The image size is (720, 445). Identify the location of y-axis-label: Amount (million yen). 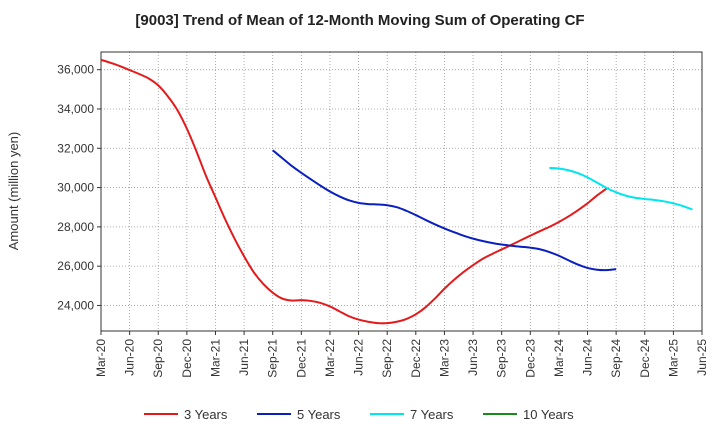
(13, 191).